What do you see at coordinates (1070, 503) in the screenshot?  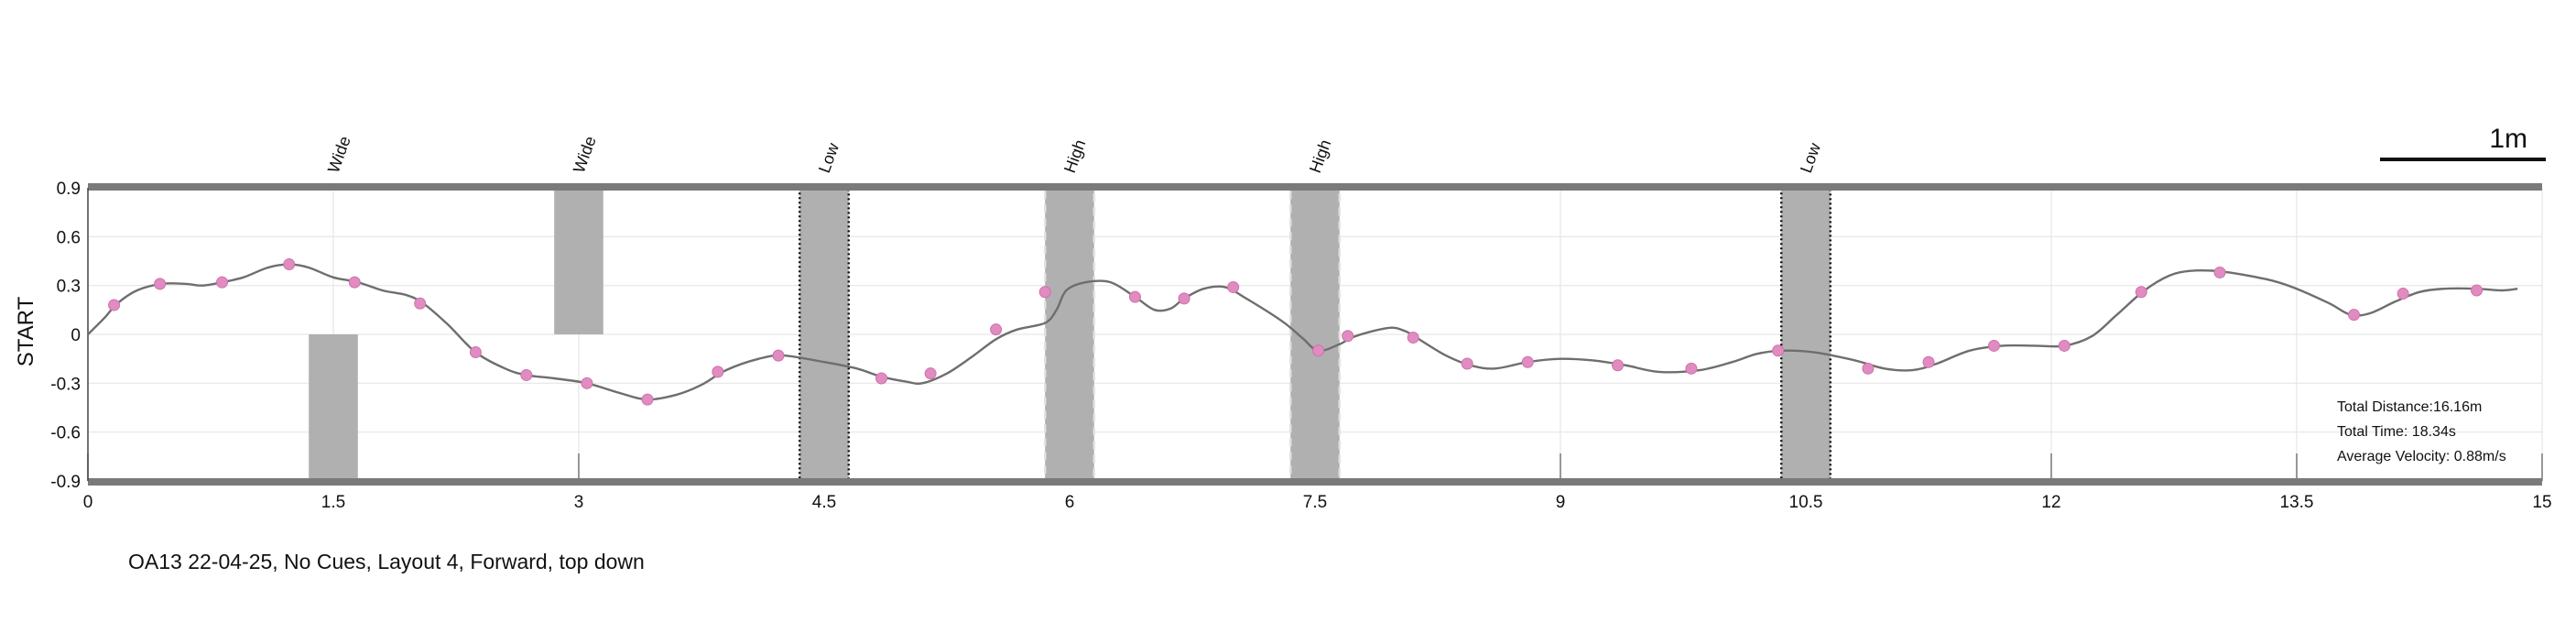 I see `x-tick-label: 6` at bounding box center [1070, 503].